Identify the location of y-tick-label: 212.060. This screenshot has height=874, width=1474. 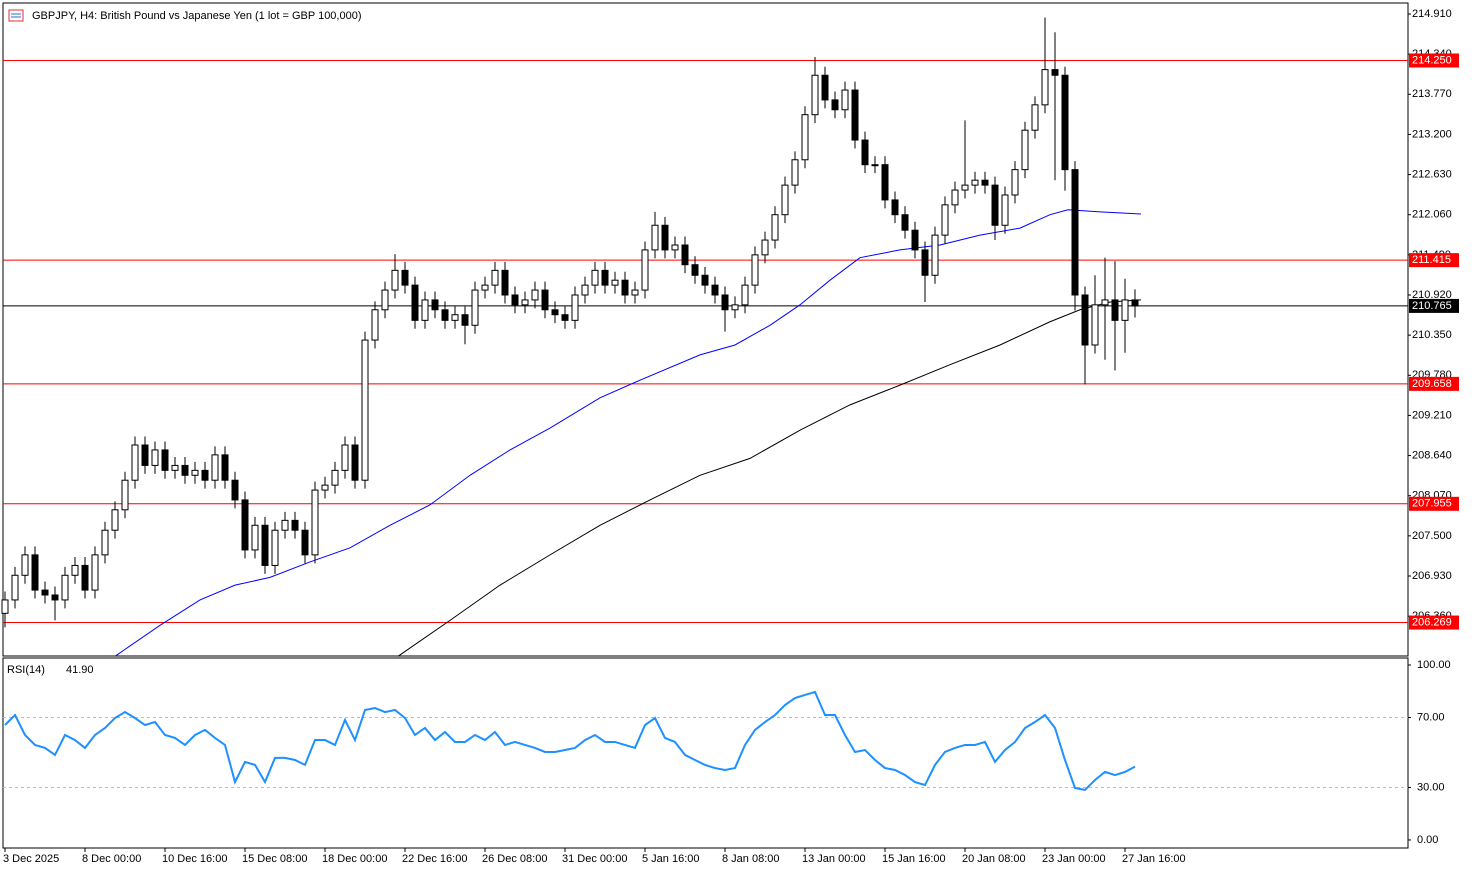
(1432, 215).